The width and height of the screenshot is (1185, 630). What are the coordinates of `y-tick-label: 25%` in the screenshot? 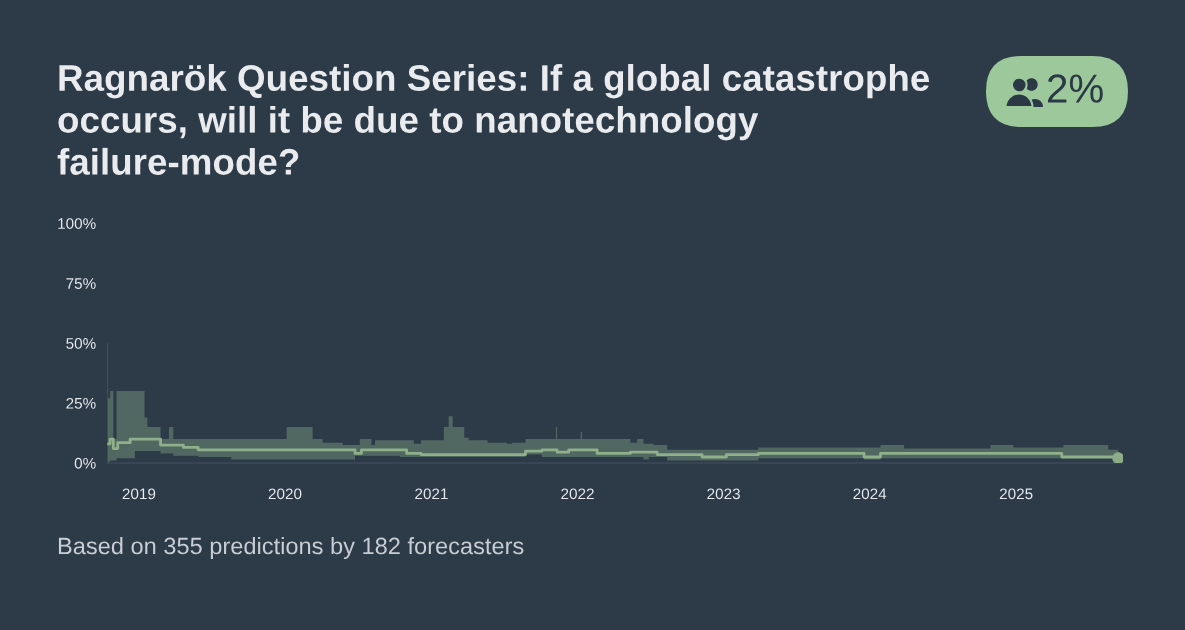 It's located at (81, 403).